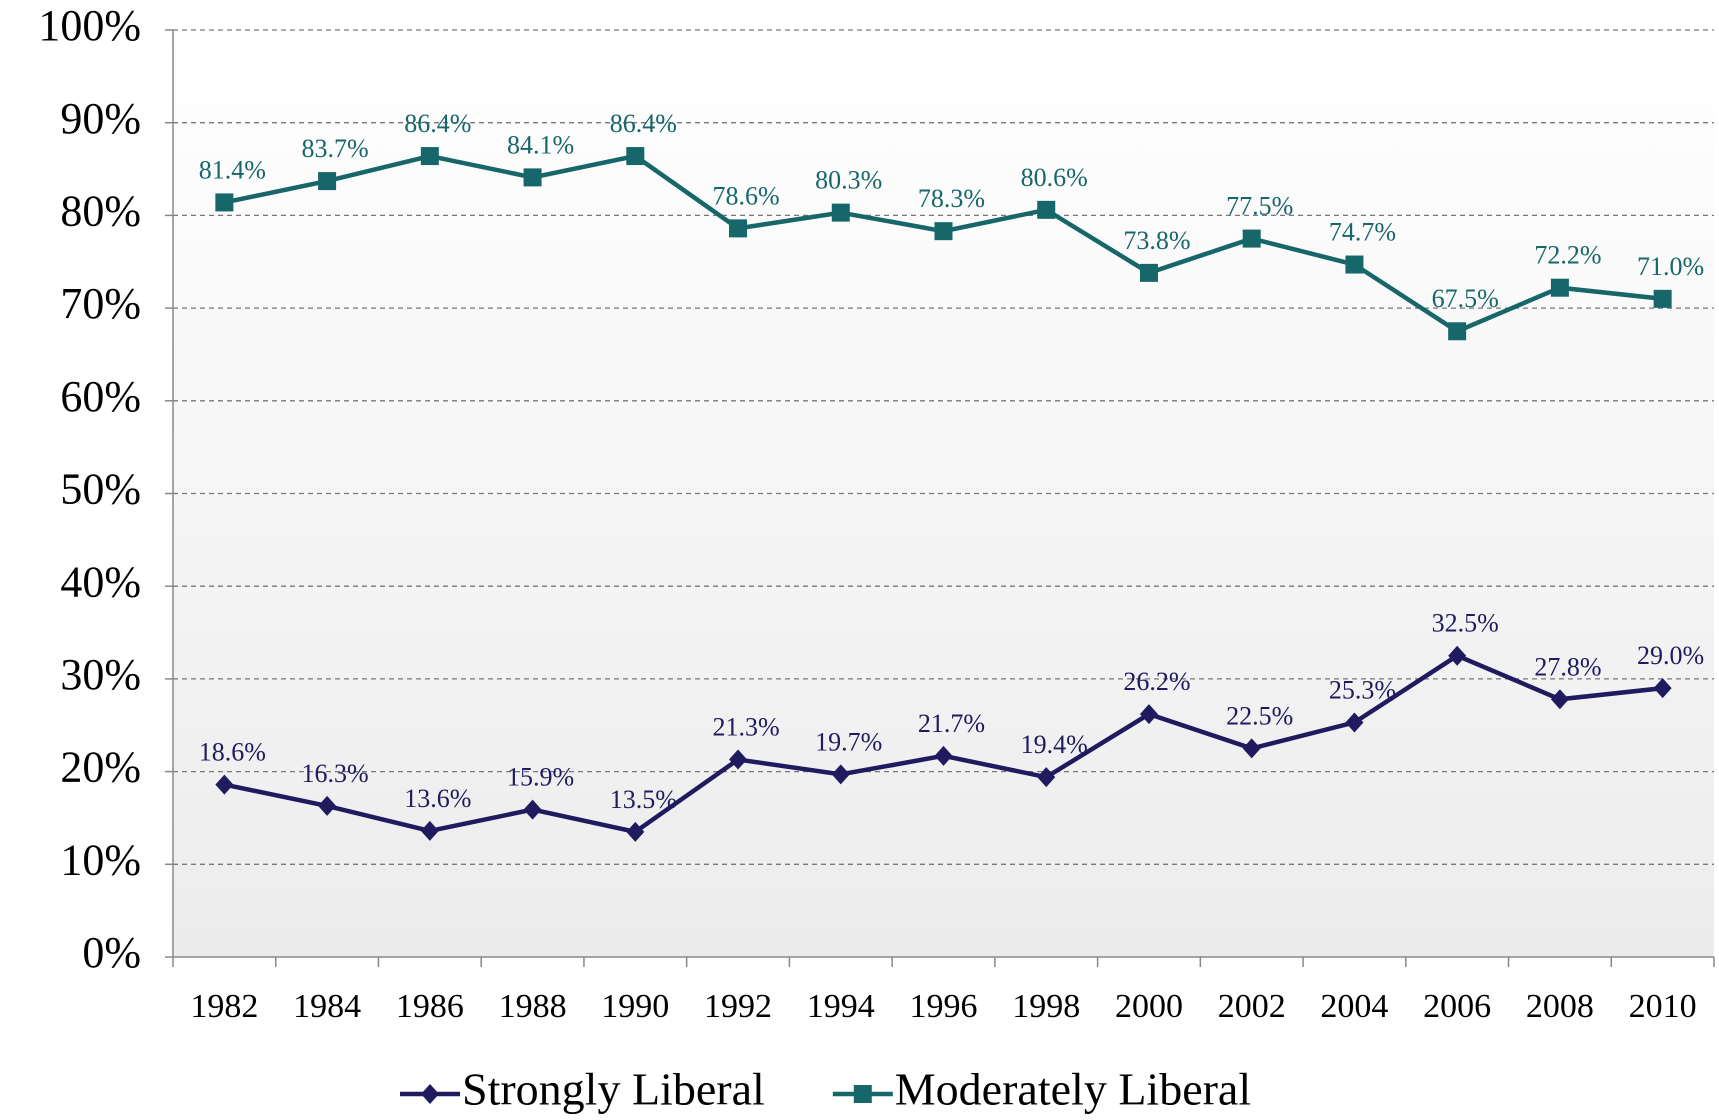  Describe the element at coordinates (1567, 666) in the screenshot. I see `data-label: 27.8%` at that location.